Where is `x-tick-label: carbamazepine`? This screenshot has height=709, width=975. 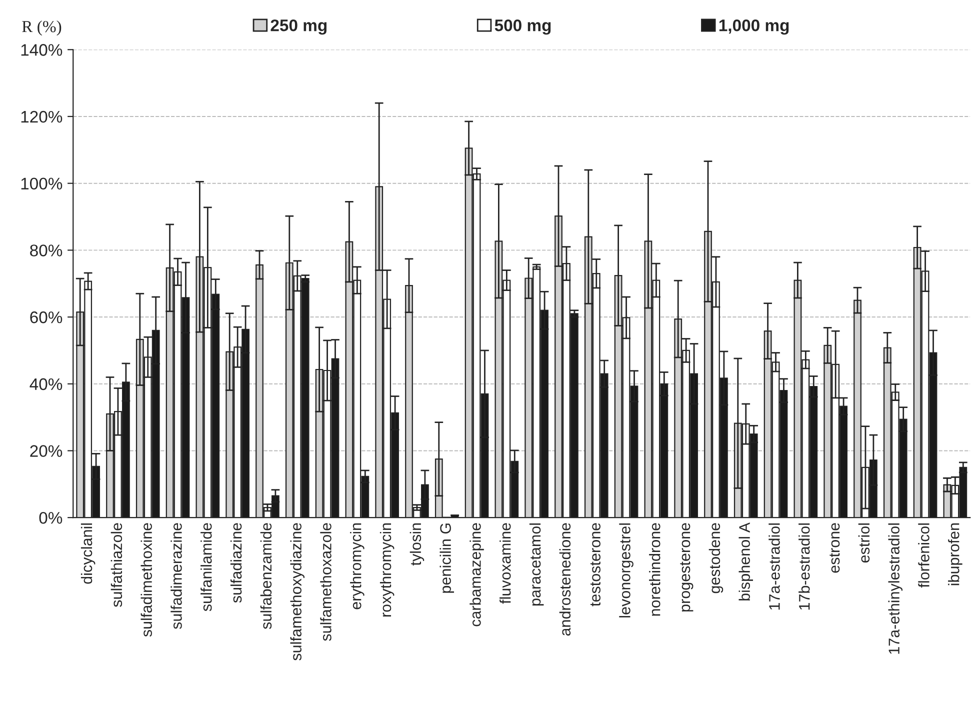 x-tick-label: carbamazepine is located at coordinates (477, 574).